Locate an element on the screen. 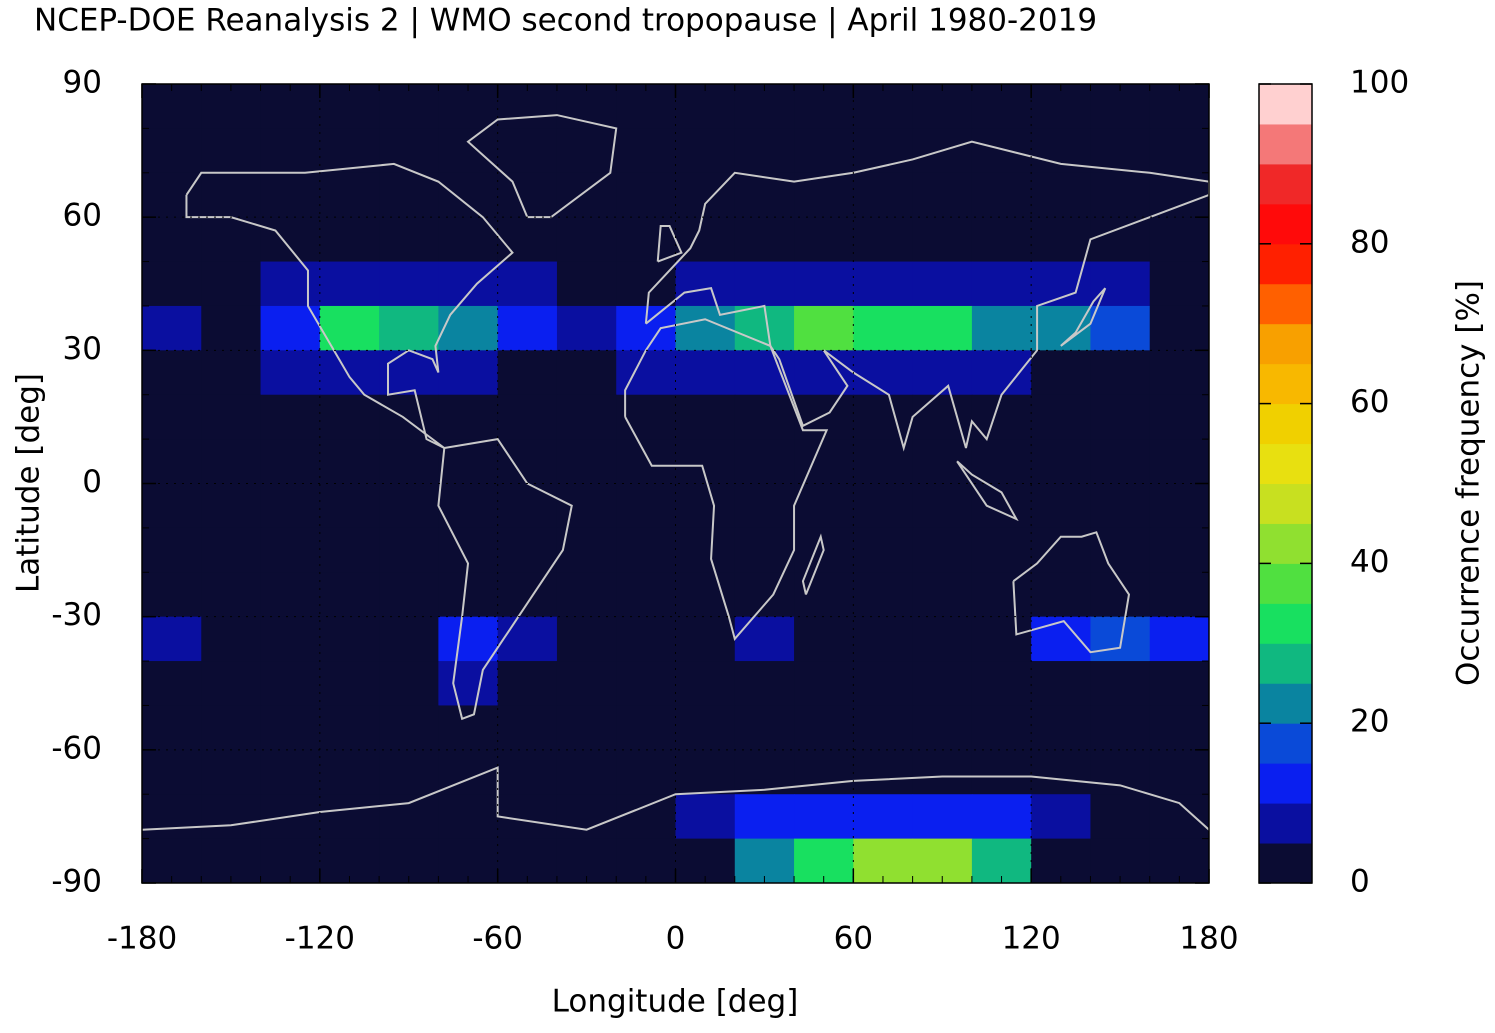 The height and width of the screenshot is (1033, 1495). x-axis-label: Longitude [deg] is located at coordinates (675, 1002).